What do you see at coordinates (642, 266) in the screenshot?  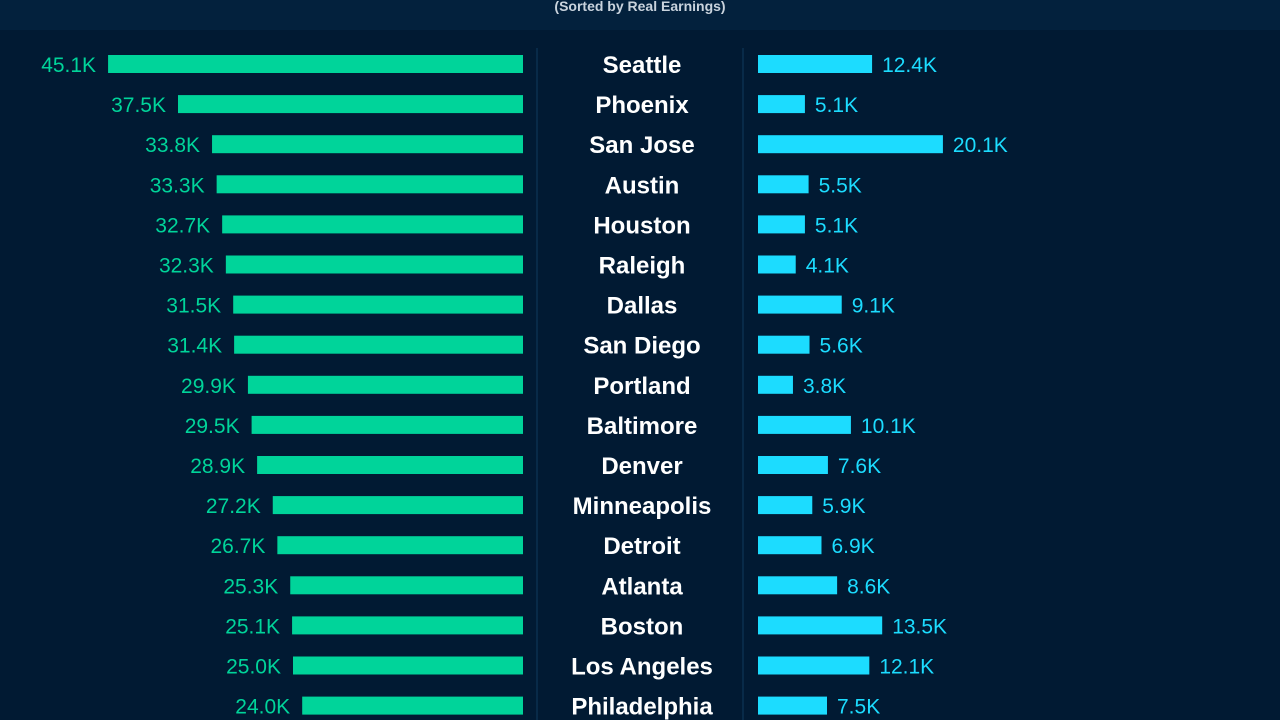 I see `city-label-5: Raleigh` at bounding box center [642, 266].